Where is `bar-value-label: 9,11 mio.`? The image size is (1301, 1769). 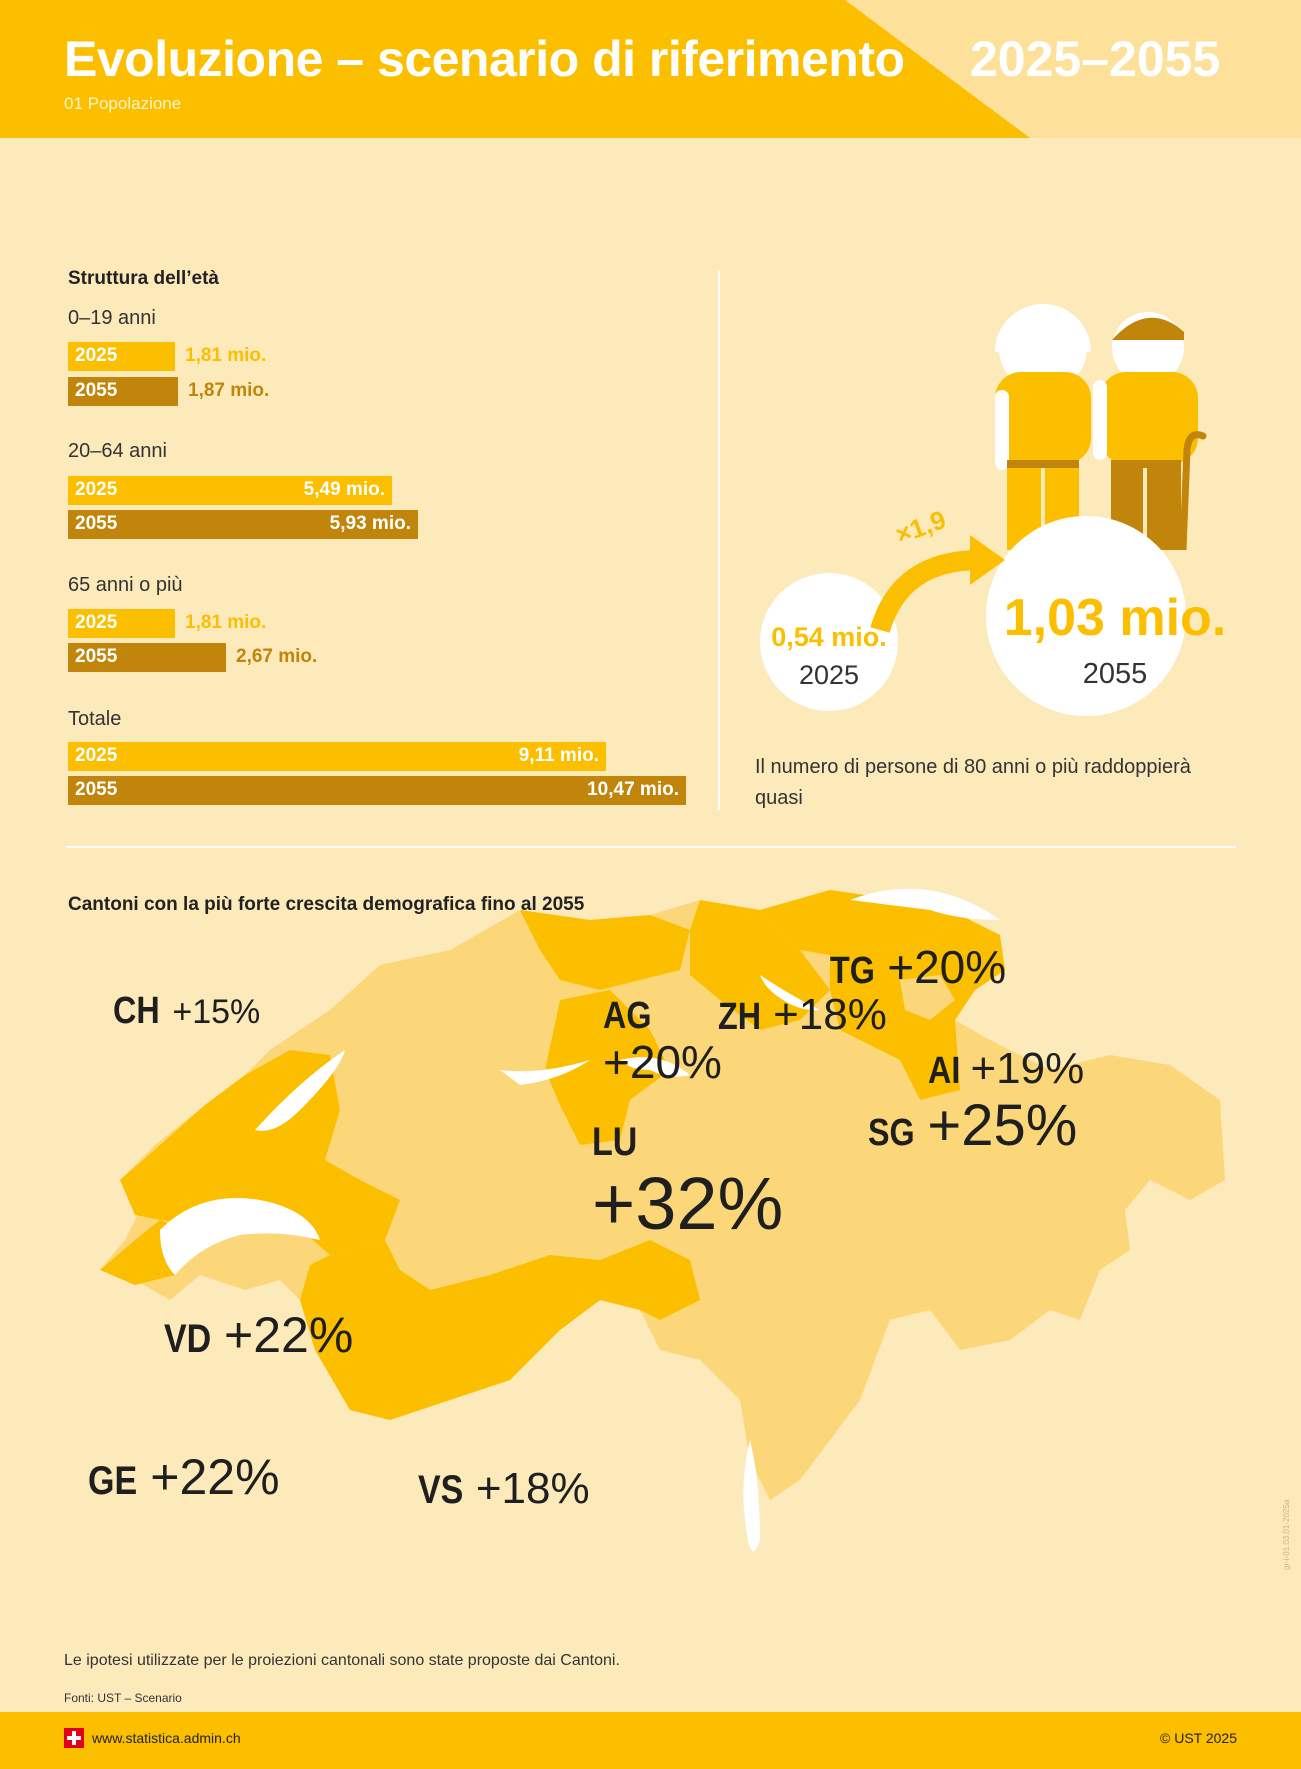
bar-value-label: 9,11 mio. is located at coordinates (558, 755).